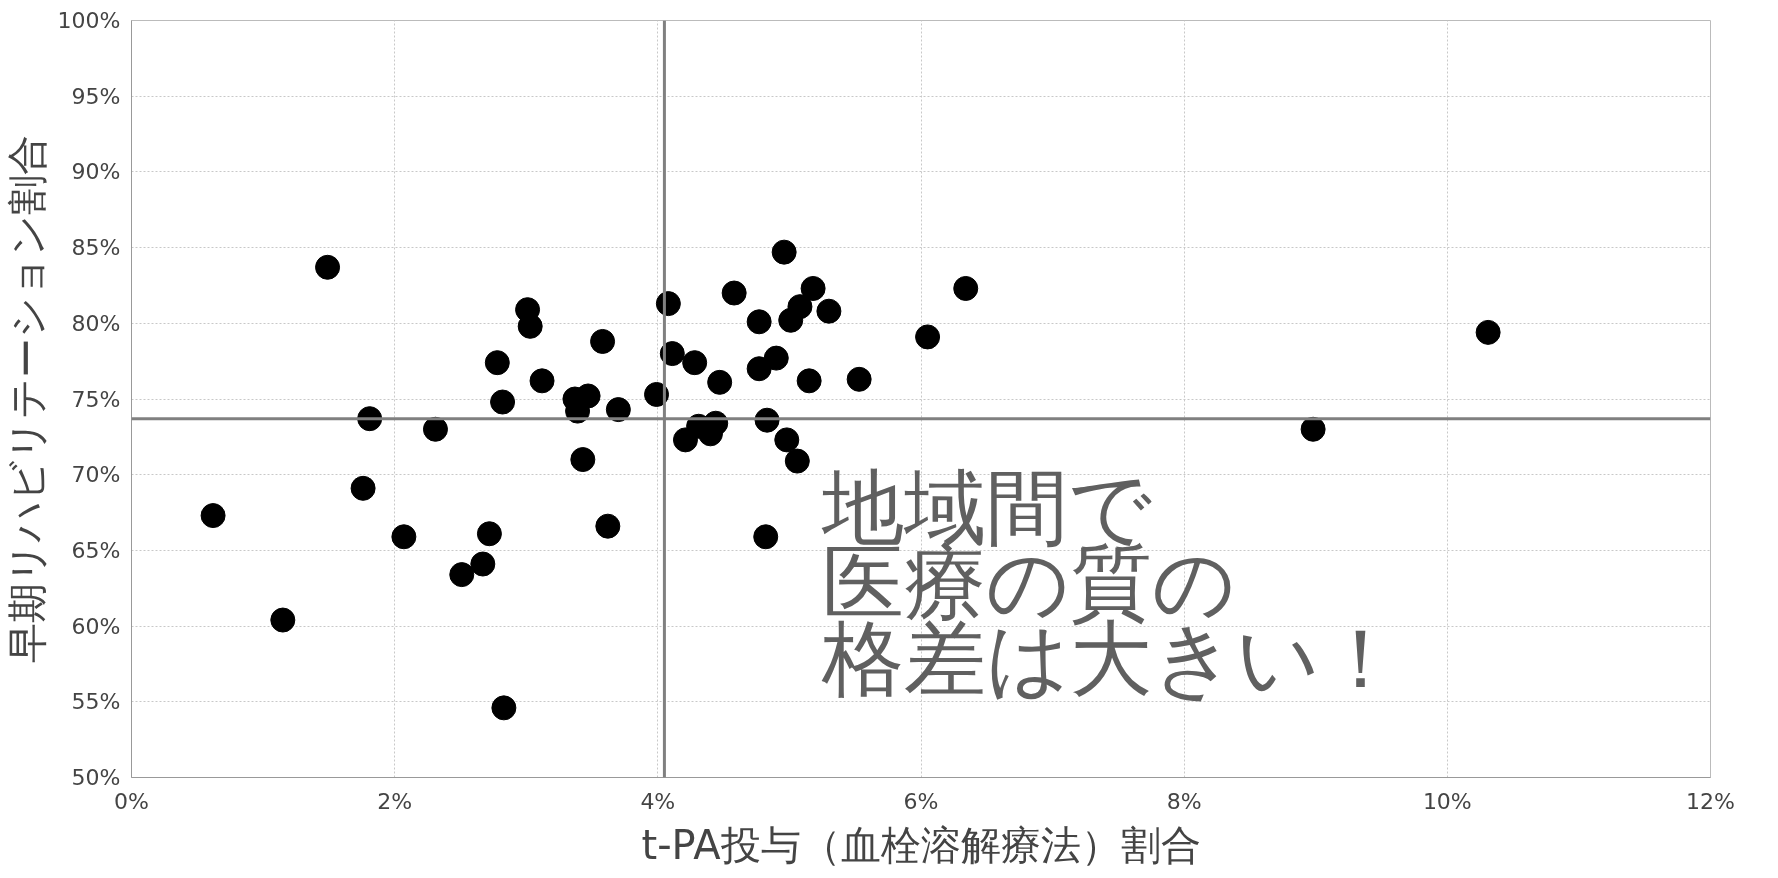 The image size is (1778, 878). Describe the element at coordinates (96, 323) in the screenshot. I see `y-tick-label: 80%` at that location.